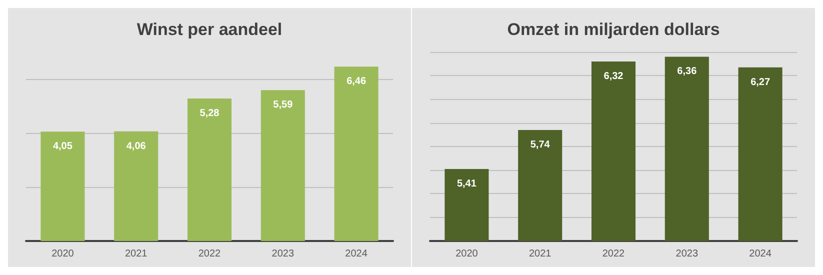 Image resolution: width=823 pixels, height=275 pixels. What do you see at coordinates (687, 72) in the screenshot?
I see `data-label: 6,36` at bounding box center [687, 72].